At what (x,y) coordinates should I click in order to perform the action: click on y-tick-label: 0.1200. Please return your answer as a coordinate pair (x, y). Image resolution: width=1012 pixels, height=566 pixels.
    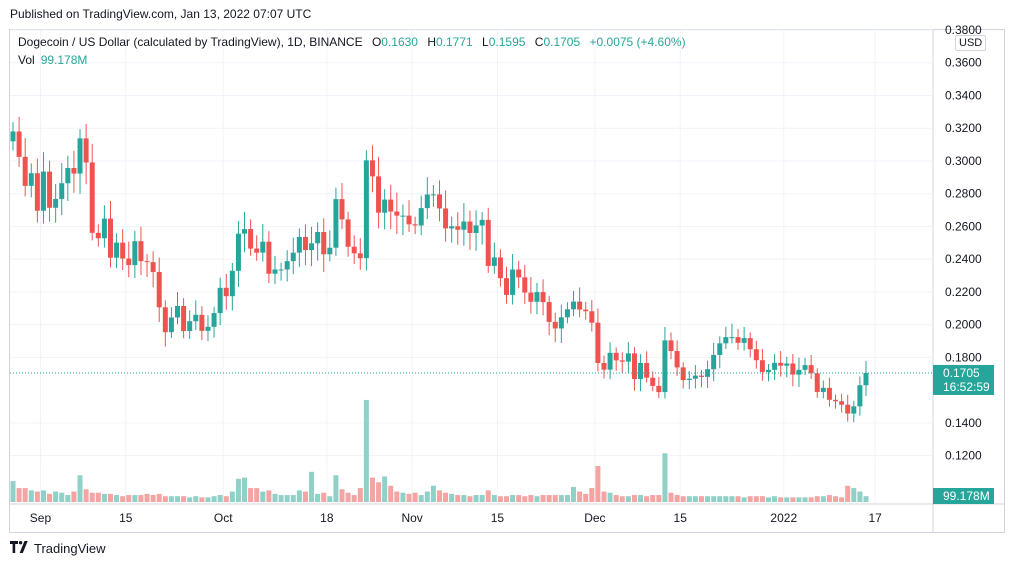
    Looking at the image, I should click on (963, 456).